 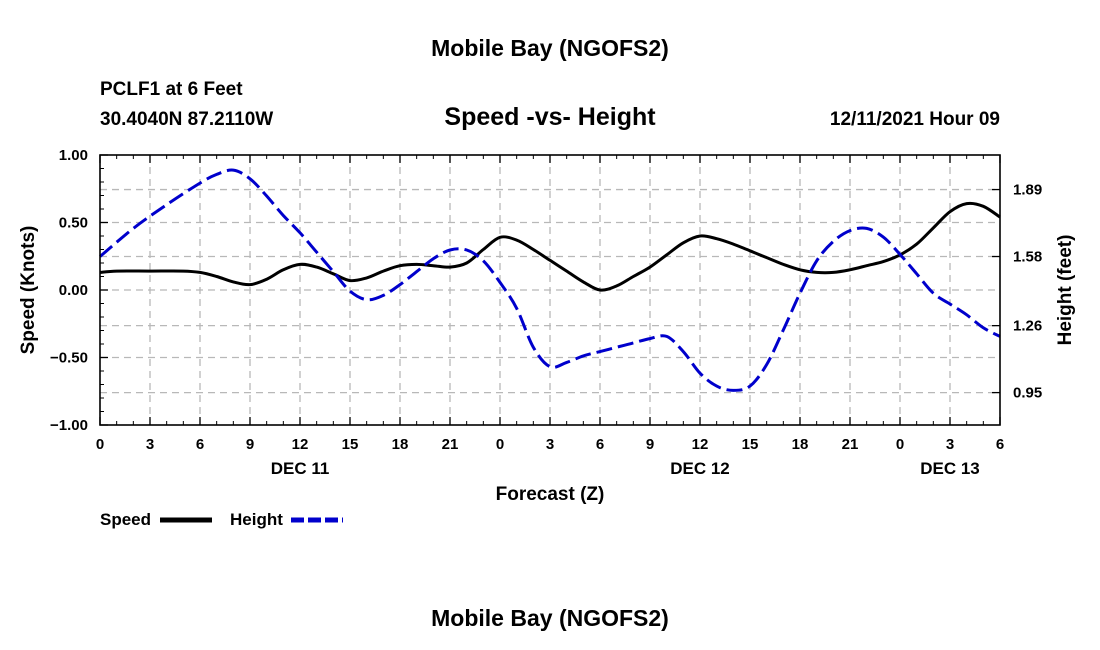 What do you see at coordinates (1065, 290) in the screenshot?
I see `y2-axis-label: Height (feet)` at bounding box center [1065, 290].